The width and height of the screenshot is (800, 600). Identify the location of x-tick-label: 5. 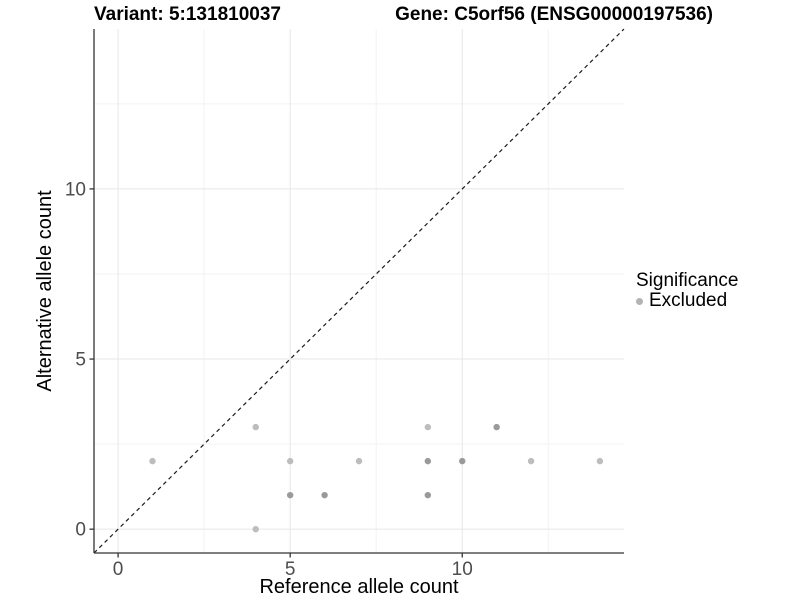
(290, 569).